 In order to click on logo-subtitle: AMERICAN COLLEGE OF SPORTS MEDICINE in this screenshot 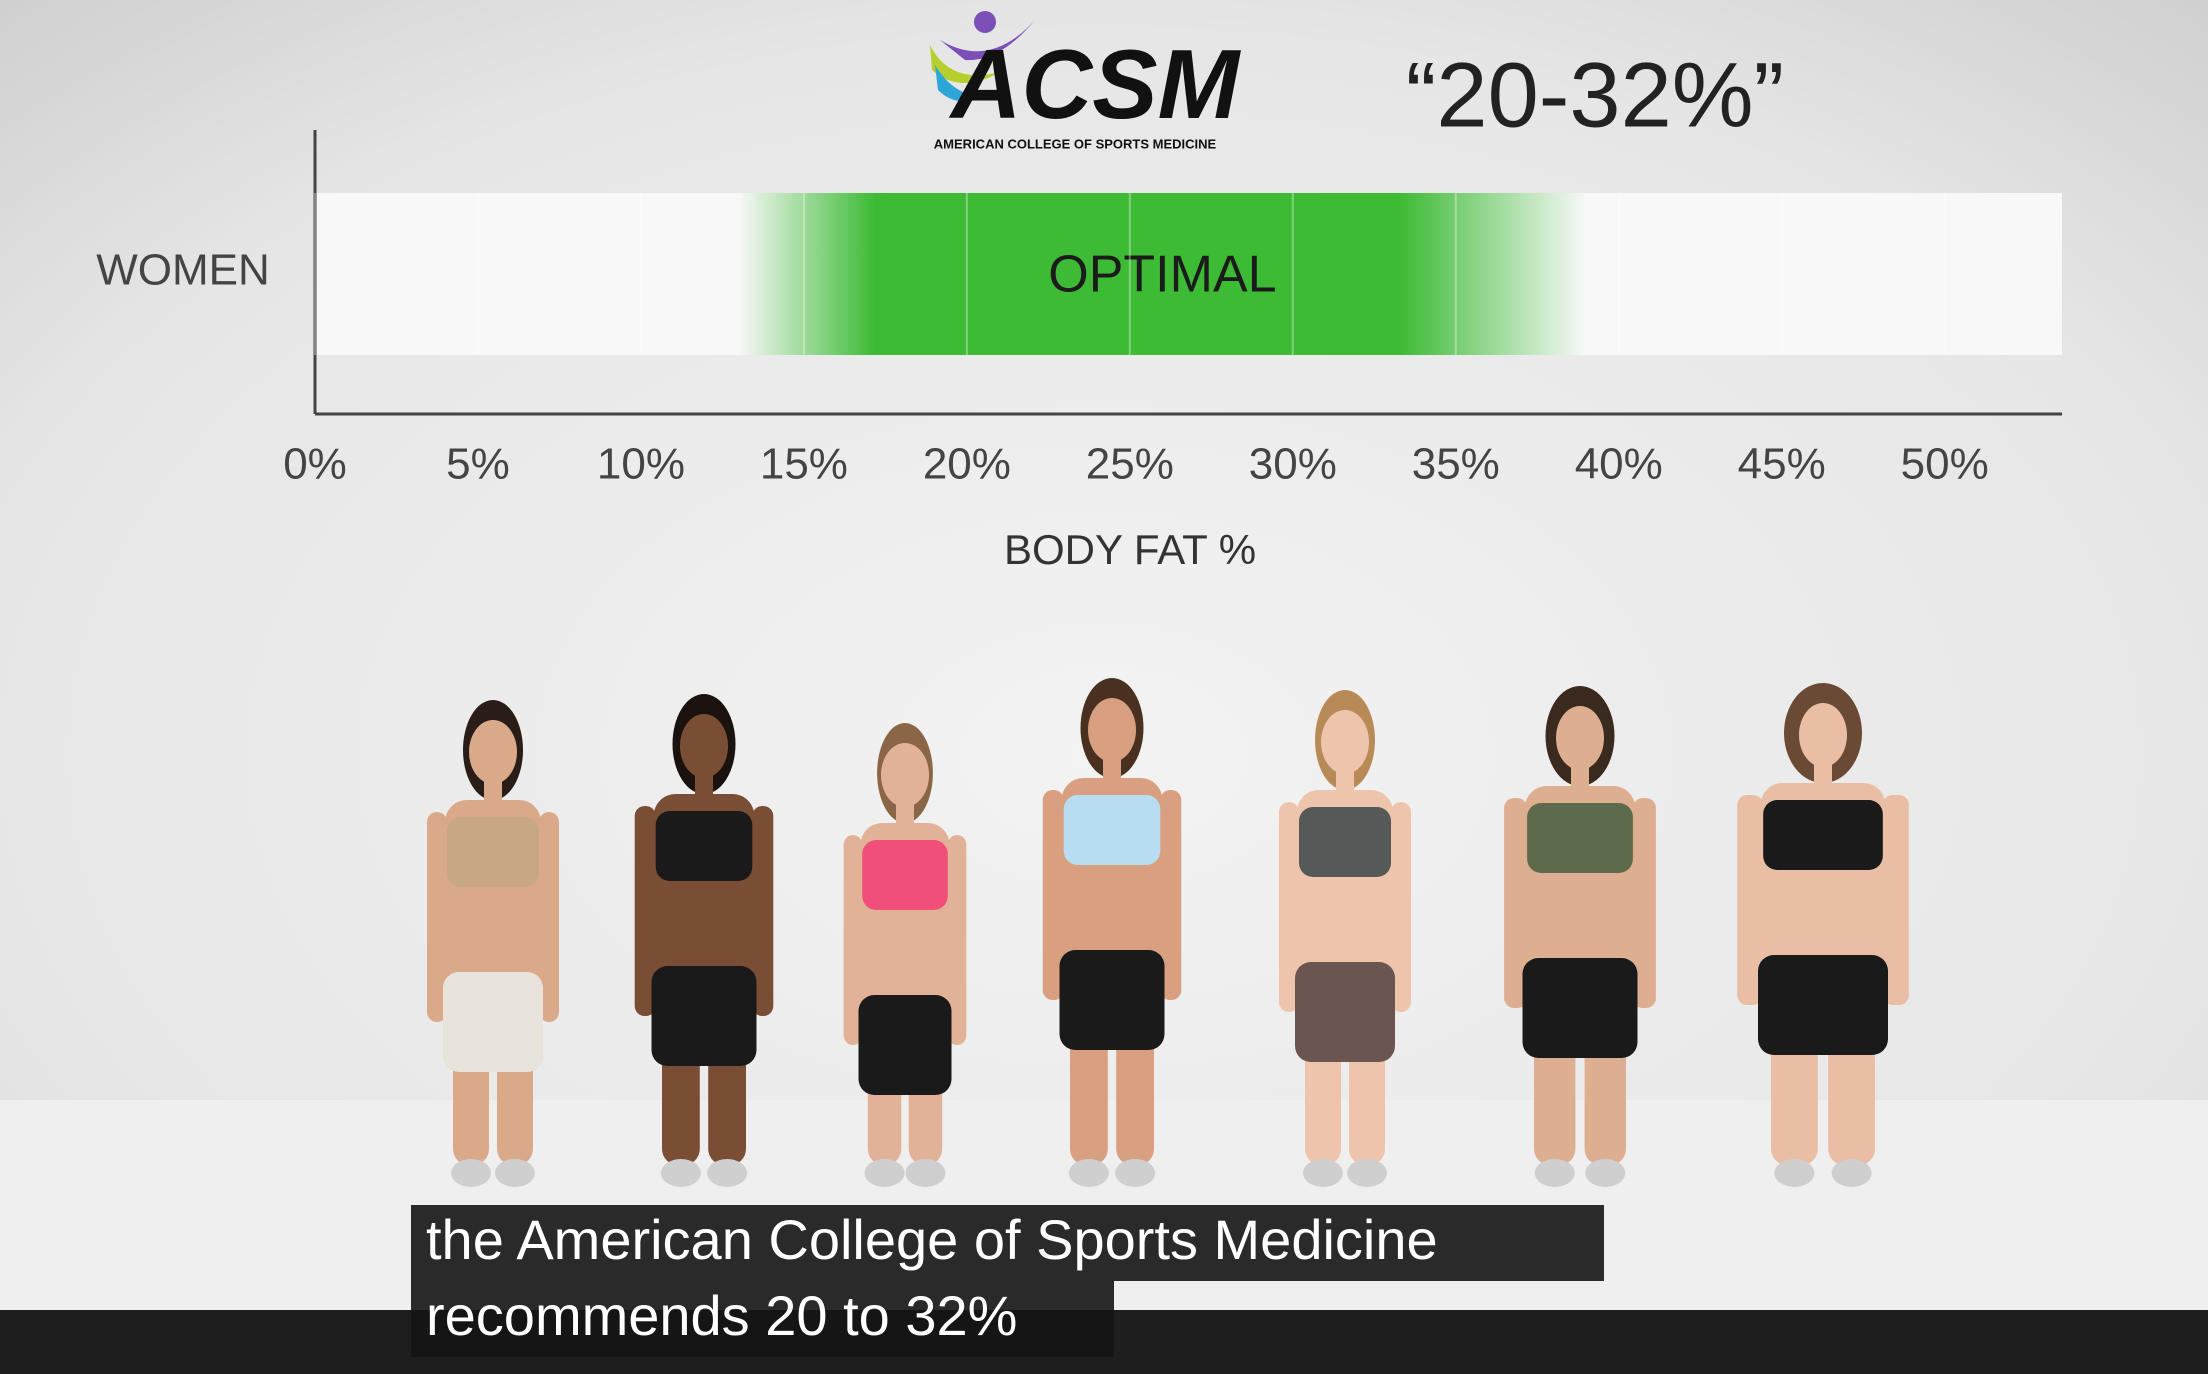, I will do `click(1075, 143)`.